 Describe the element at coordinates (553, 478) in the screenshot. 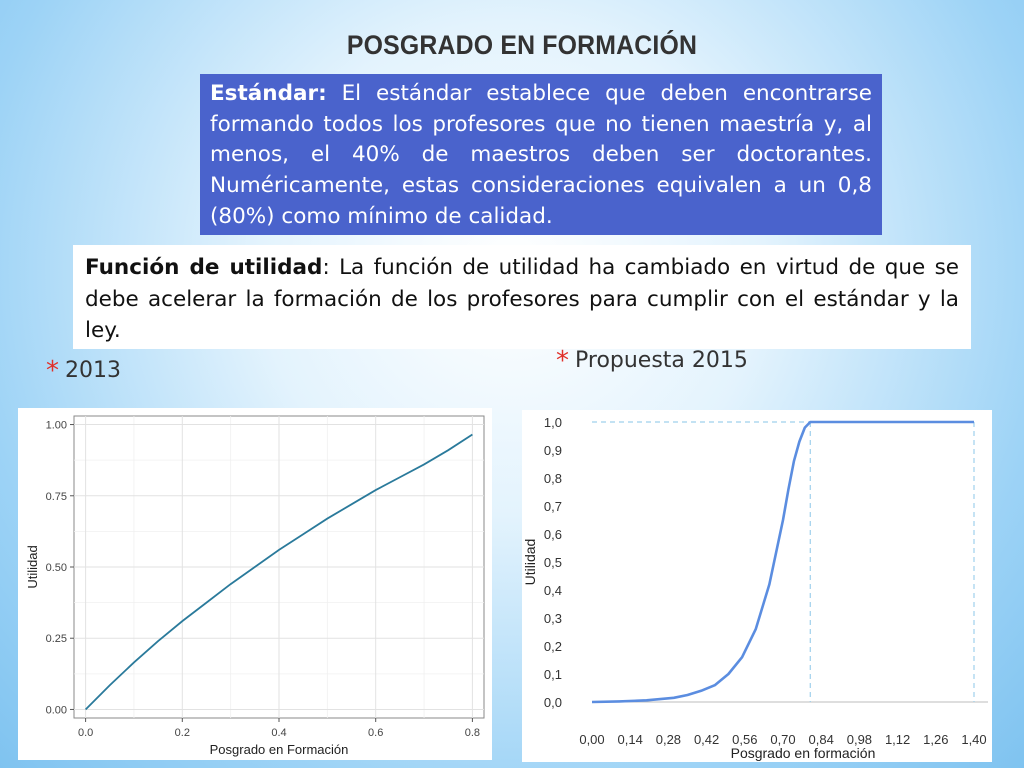

I see `y-tick-label: 0,8` at that location.